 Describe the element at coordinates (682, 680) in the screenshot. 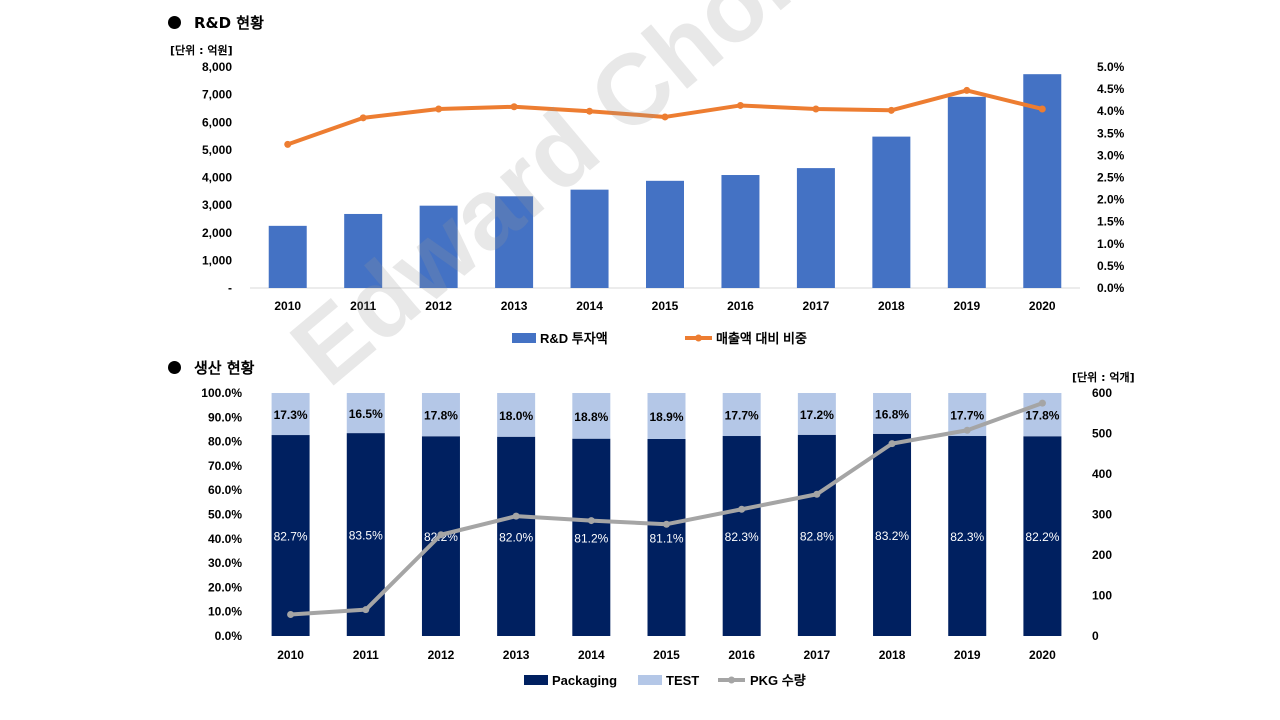

I see `legend-label-test: TEST` at that location.